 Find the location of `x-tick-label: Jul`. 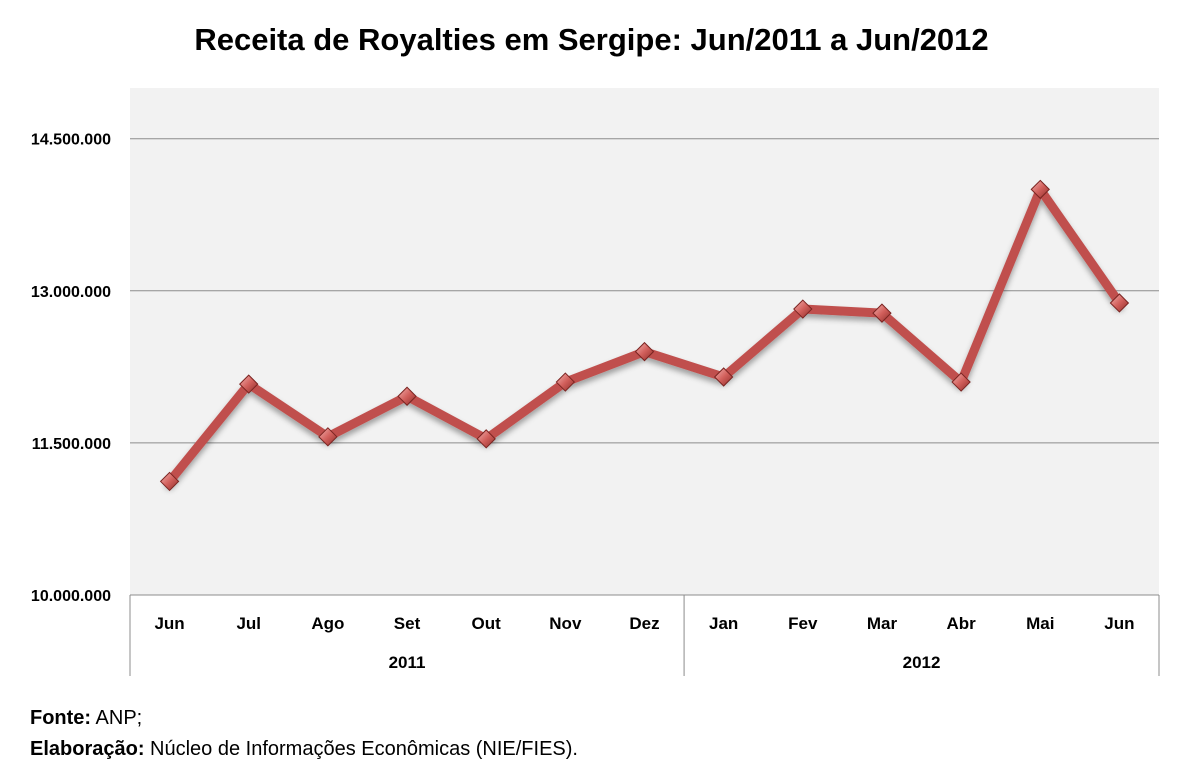

x-tick-label: Jul is located at coordinates (248, 623).